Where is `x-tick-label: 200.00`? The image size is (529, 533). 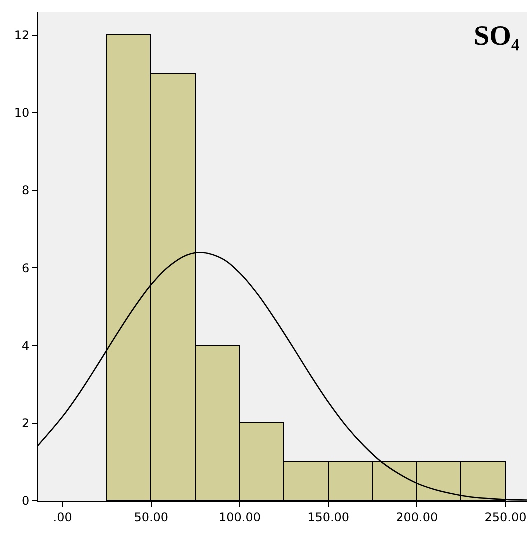
x-tick-label: 200.00 is located at coordinates (417, 517).